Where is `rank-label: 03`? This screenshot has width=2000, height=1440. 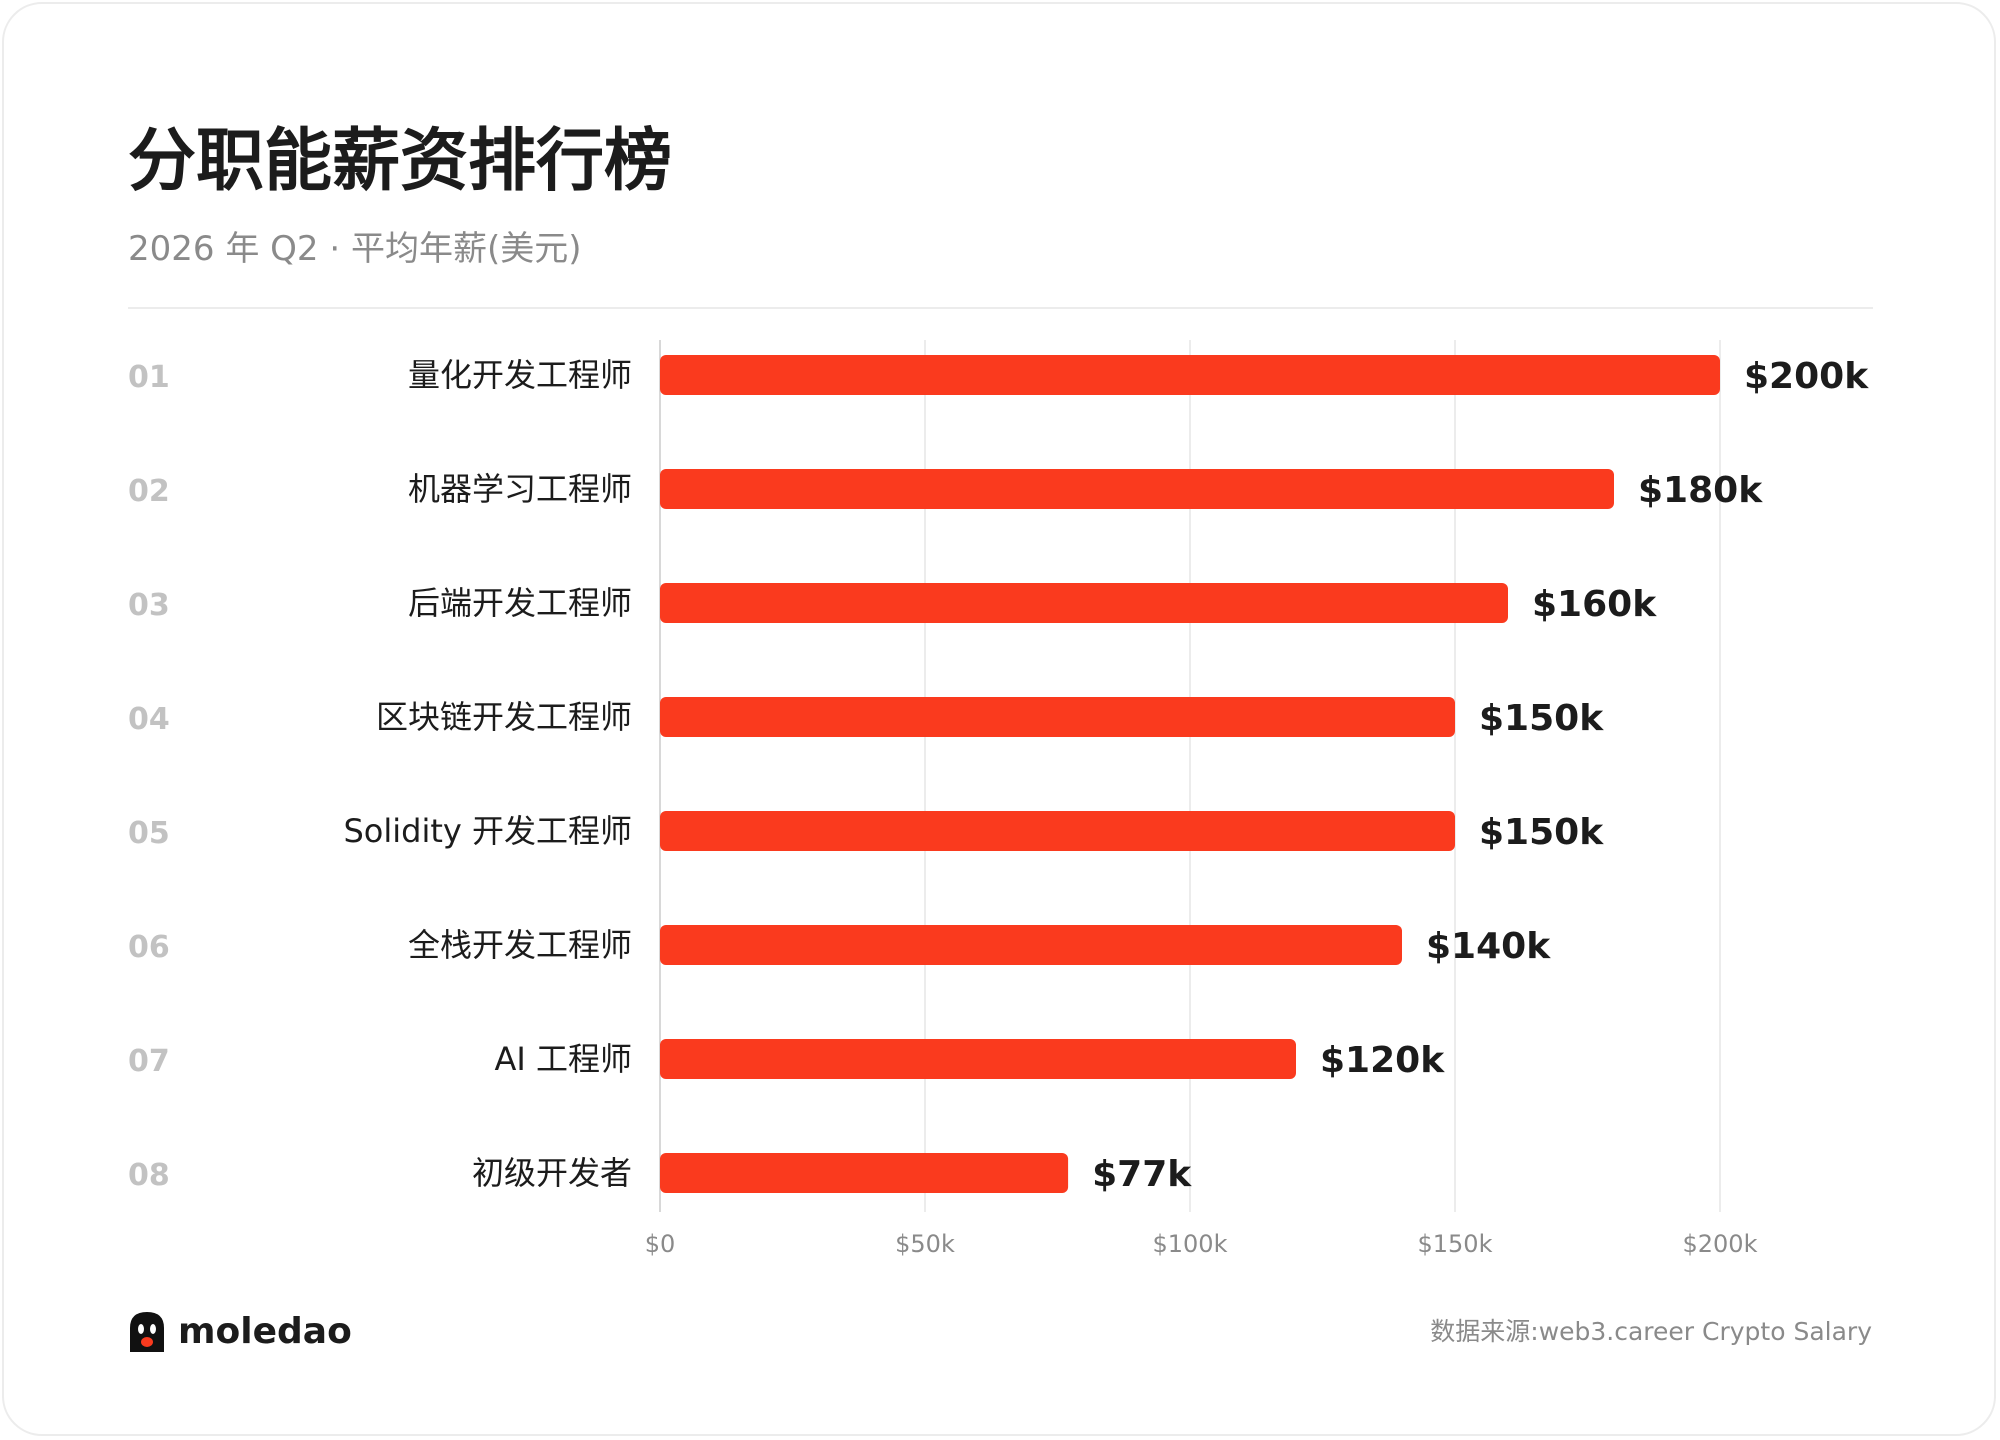
rank-label: 03 is located at coordinates (149, 605).